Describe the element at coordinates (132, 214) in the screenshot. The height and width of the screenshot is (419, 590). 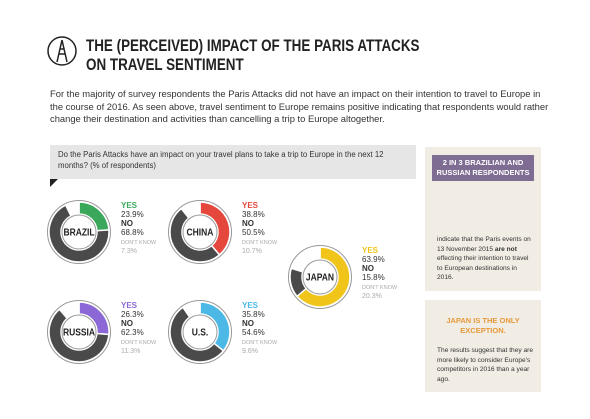
I see `value-label: 23.9%` at that location.